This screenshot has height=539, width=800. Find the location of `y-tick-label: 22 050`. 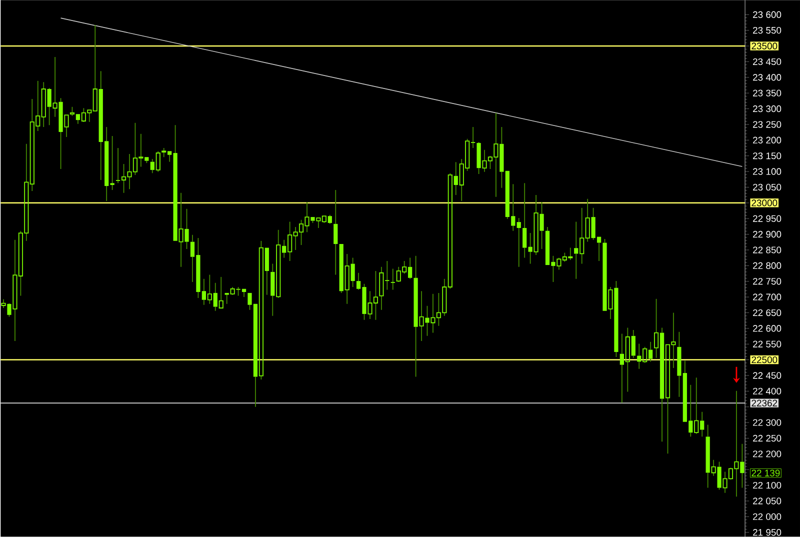

y-tick-label: 22 050 is located at coordinates (767, 501).